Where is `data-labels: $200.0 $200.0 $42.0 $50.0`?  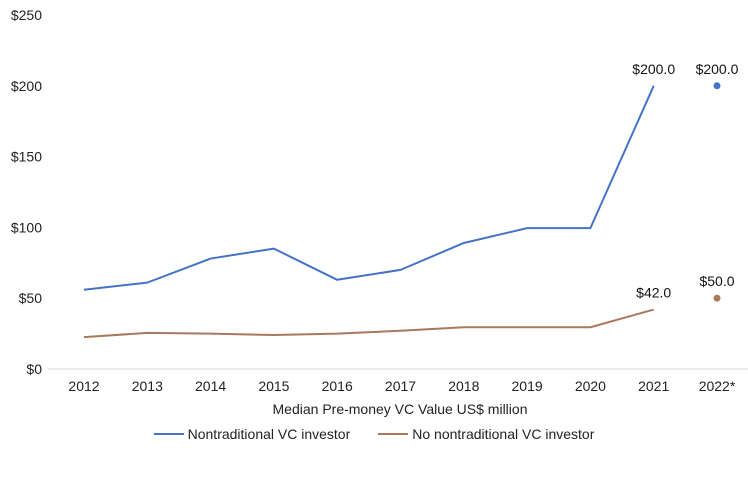 data-labels: $200.0 $200.0 $42.0 $50.0 is located at coordinates (685, 181).